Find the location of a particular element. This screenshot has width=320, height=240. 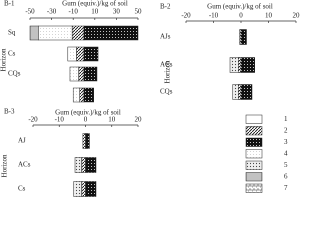

legend-label: 5 is located at coordinates (286, 165).